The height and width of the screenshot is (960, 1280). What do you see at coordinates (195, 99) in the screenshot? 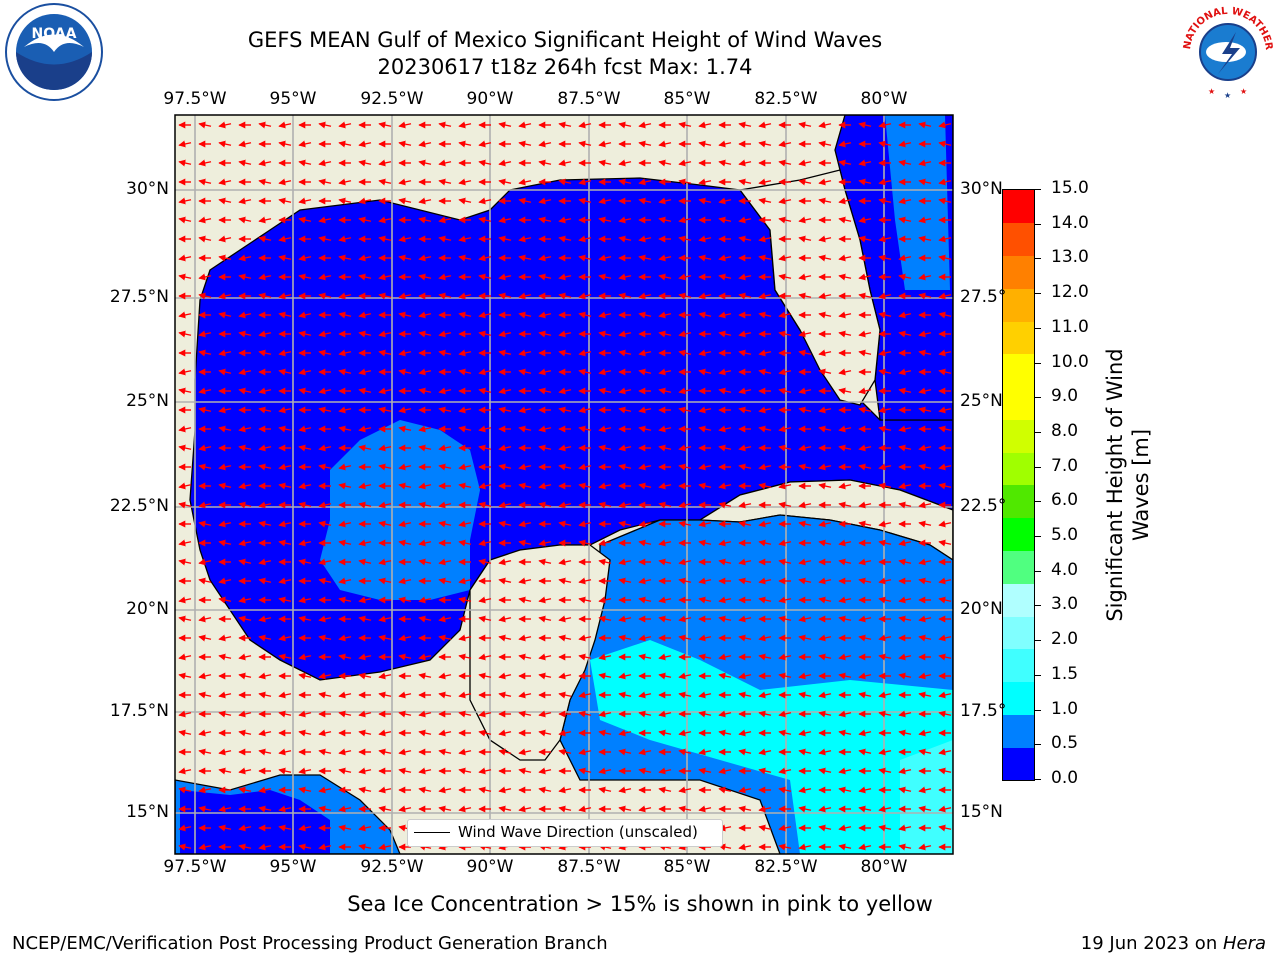
I see `lon-label-top: 97.5°W` at bounding box center [195, 99].